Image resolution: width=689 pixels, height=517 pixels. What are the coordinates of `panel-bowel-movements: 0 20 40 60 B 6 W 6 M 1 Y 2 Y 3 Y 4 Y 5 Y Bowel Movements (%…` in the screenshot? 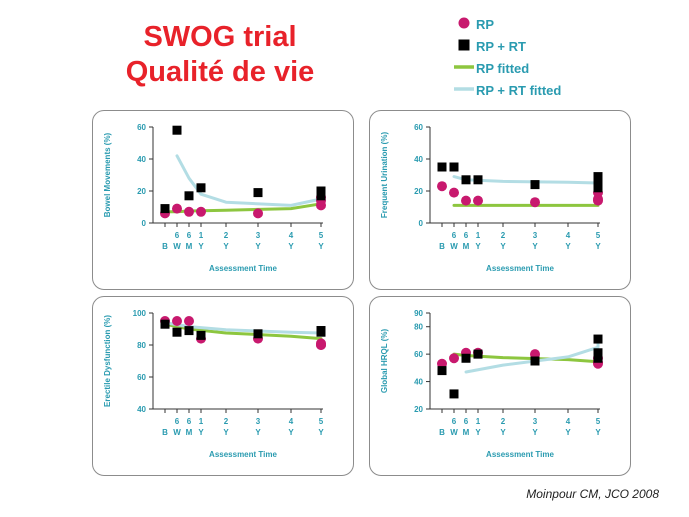 It's located at (223, 200).